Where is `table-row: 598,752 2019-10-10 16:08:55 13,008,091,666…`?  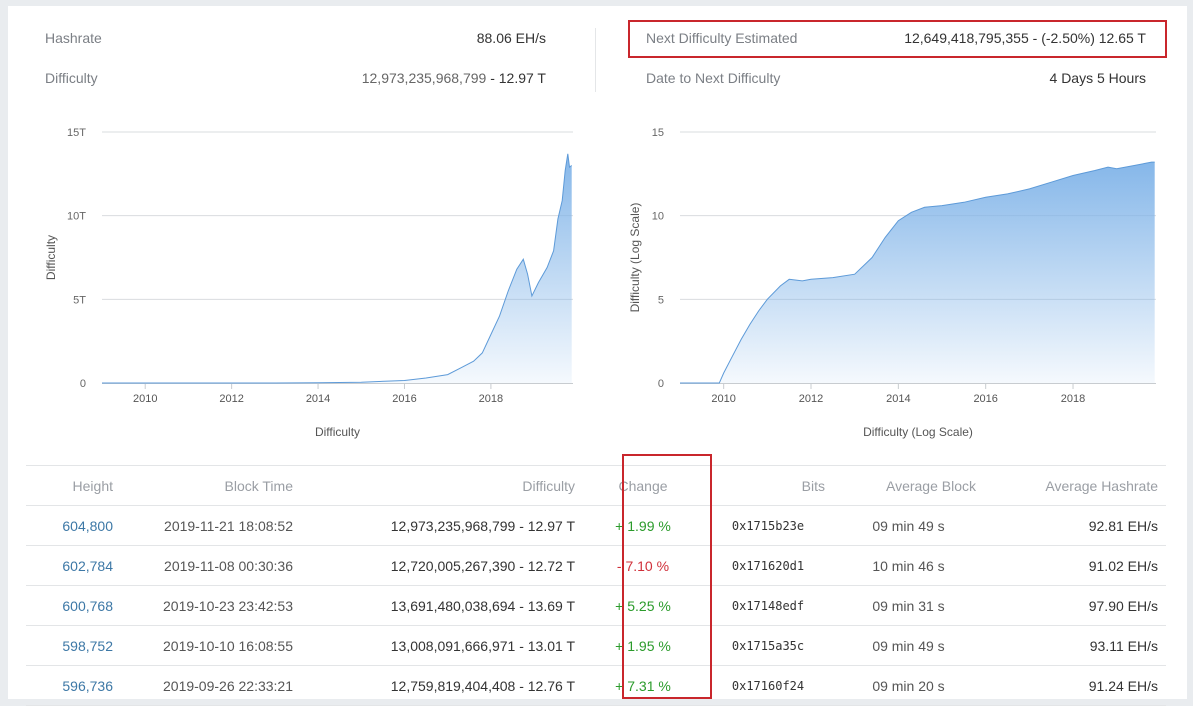 table-row: 598,752 2019-10-10 16:08:55 13,008,091,666… is located at coordinates (596, 645).